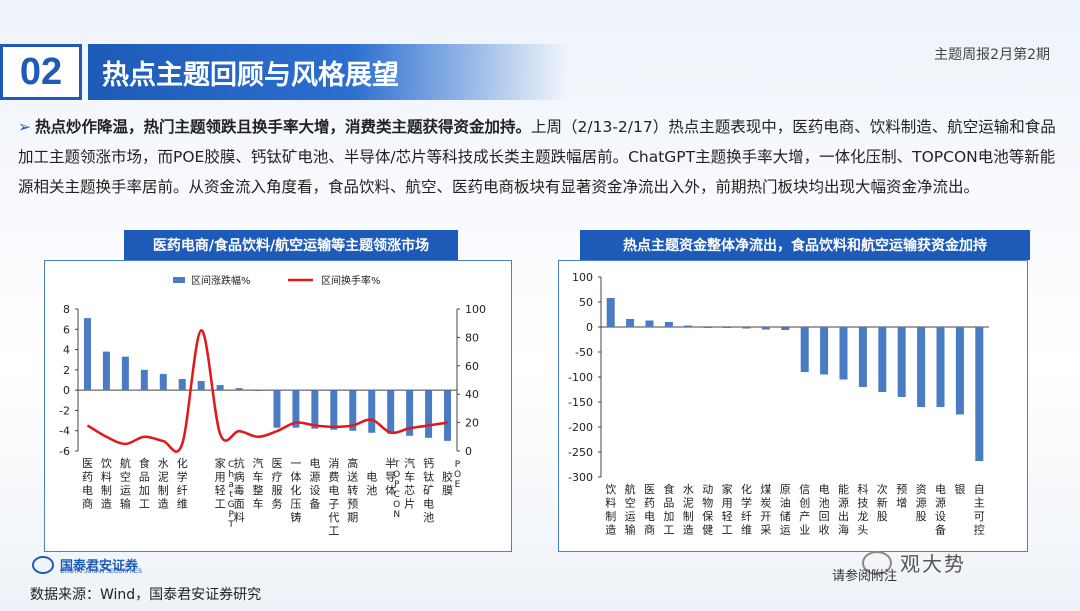 This screenshot has width=1080, height=611. I want to click on x-tick-label: 煤炭开采, so click(765, 510).